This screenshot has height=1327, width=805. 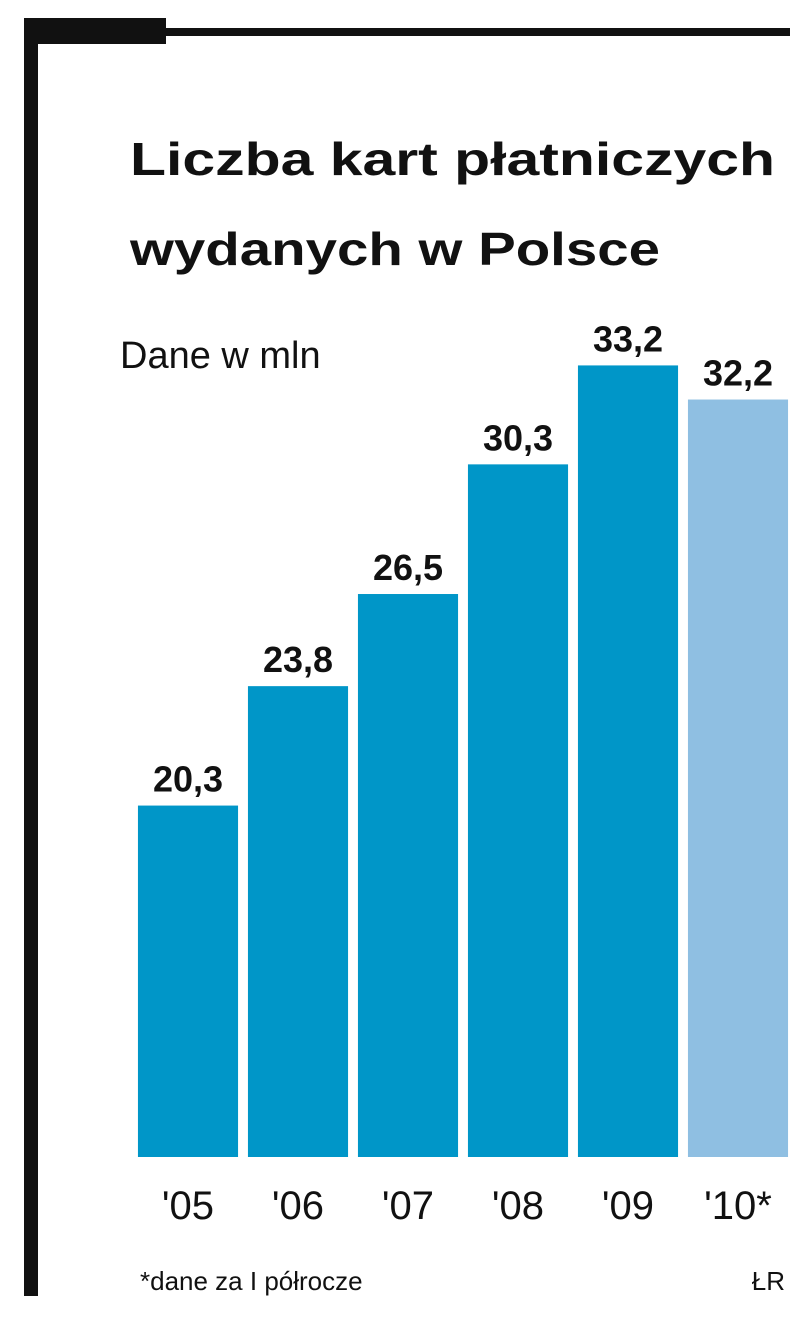 I want to click on x-tick-label: '06, so click(x=298, y=1206).